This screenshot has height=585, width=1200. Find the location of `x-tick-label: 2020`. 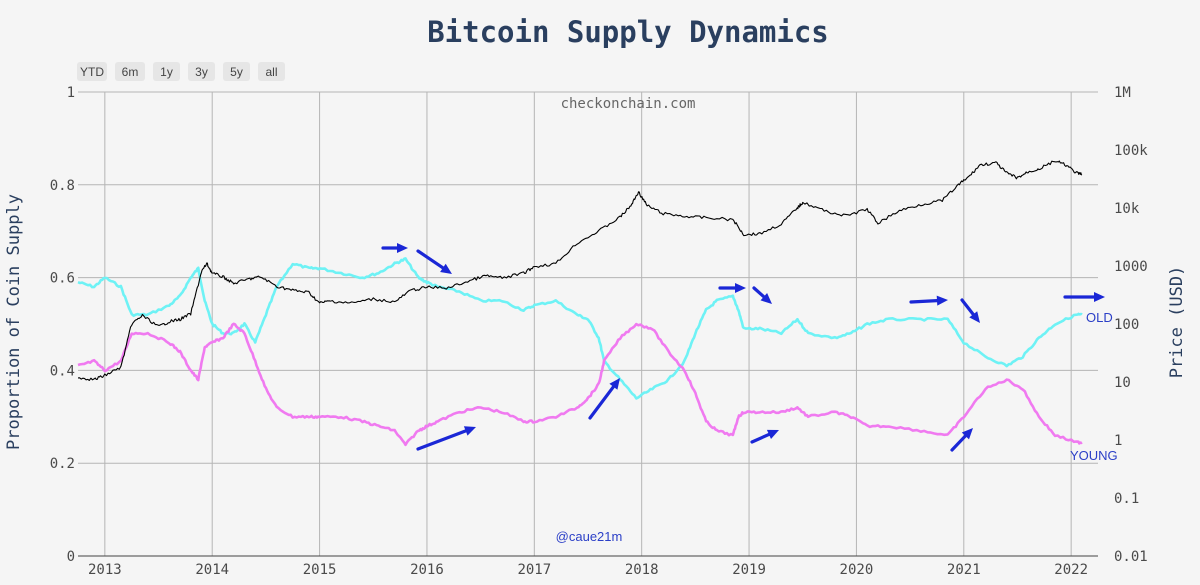

x-tick-label: 2020 is located at coordinates (857, 570).